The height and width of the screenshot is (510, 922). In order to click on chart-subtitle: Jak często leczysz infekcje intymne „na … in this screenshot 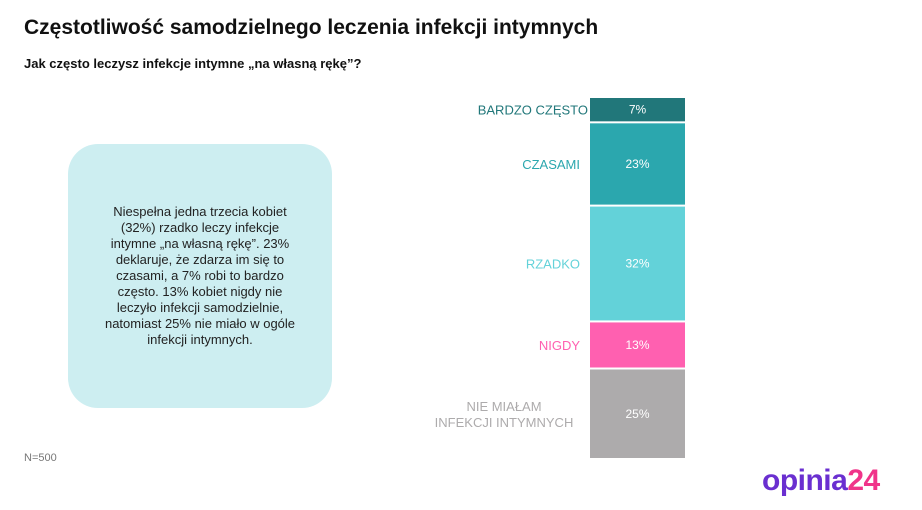, I will do `click(193, 63)`.